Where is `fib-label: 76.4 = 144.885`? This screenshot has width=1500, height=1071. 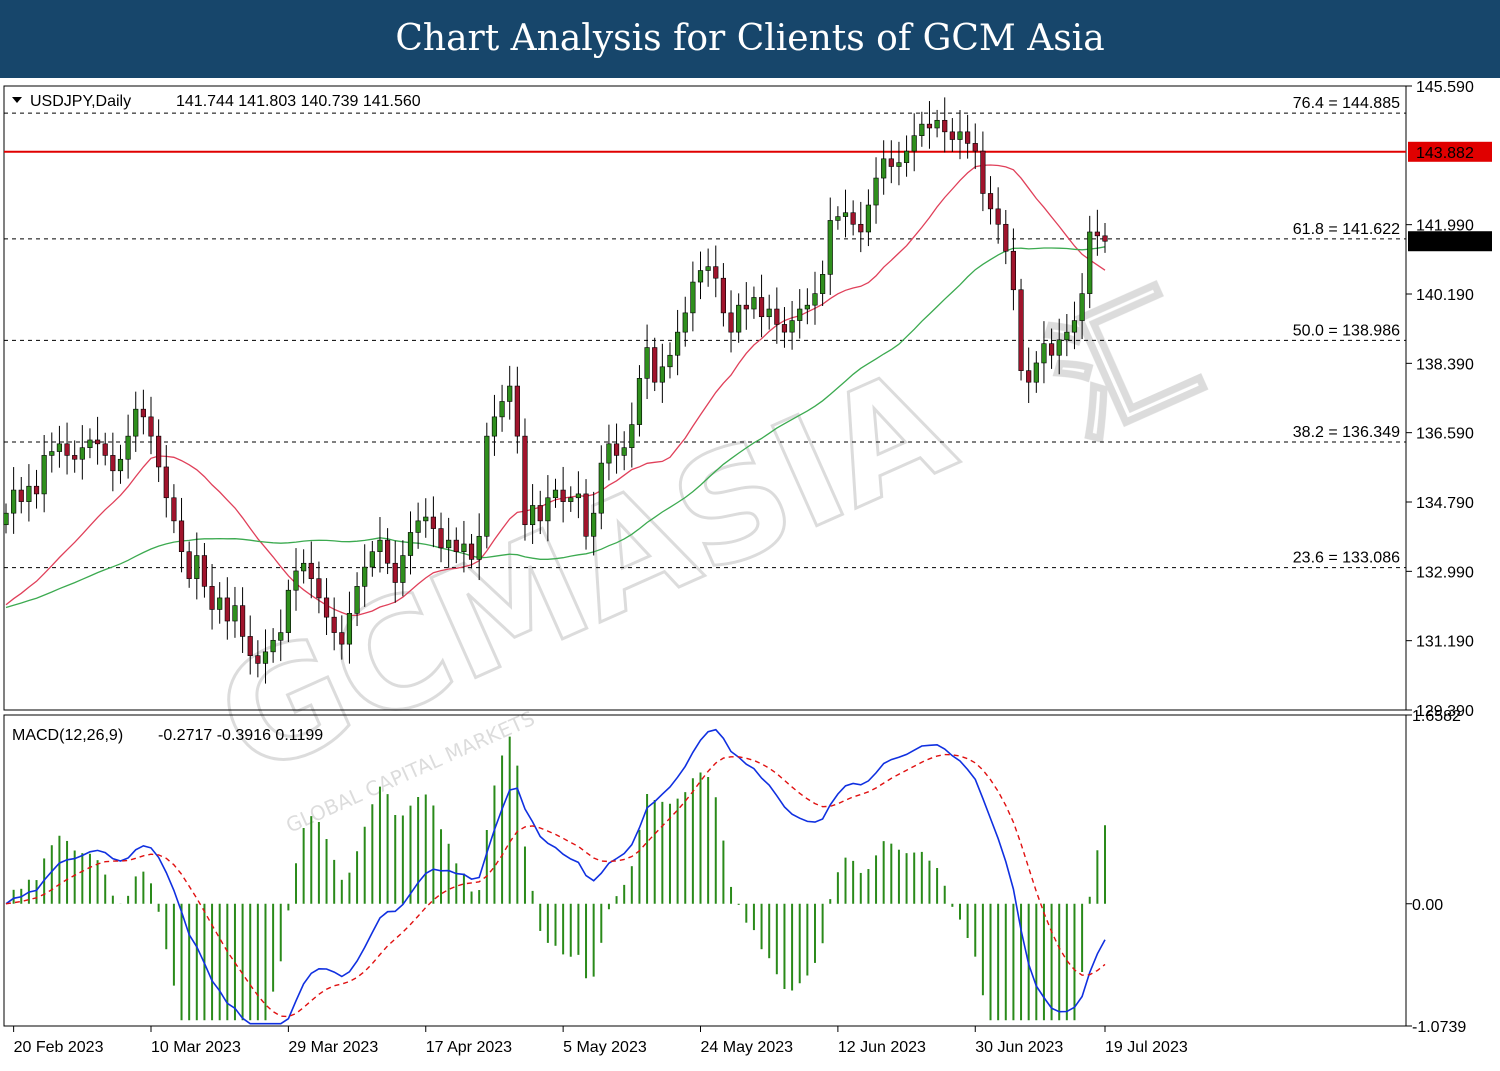
fib-label: 76.4 = 144.885 is located at coordinates (1346, 103).